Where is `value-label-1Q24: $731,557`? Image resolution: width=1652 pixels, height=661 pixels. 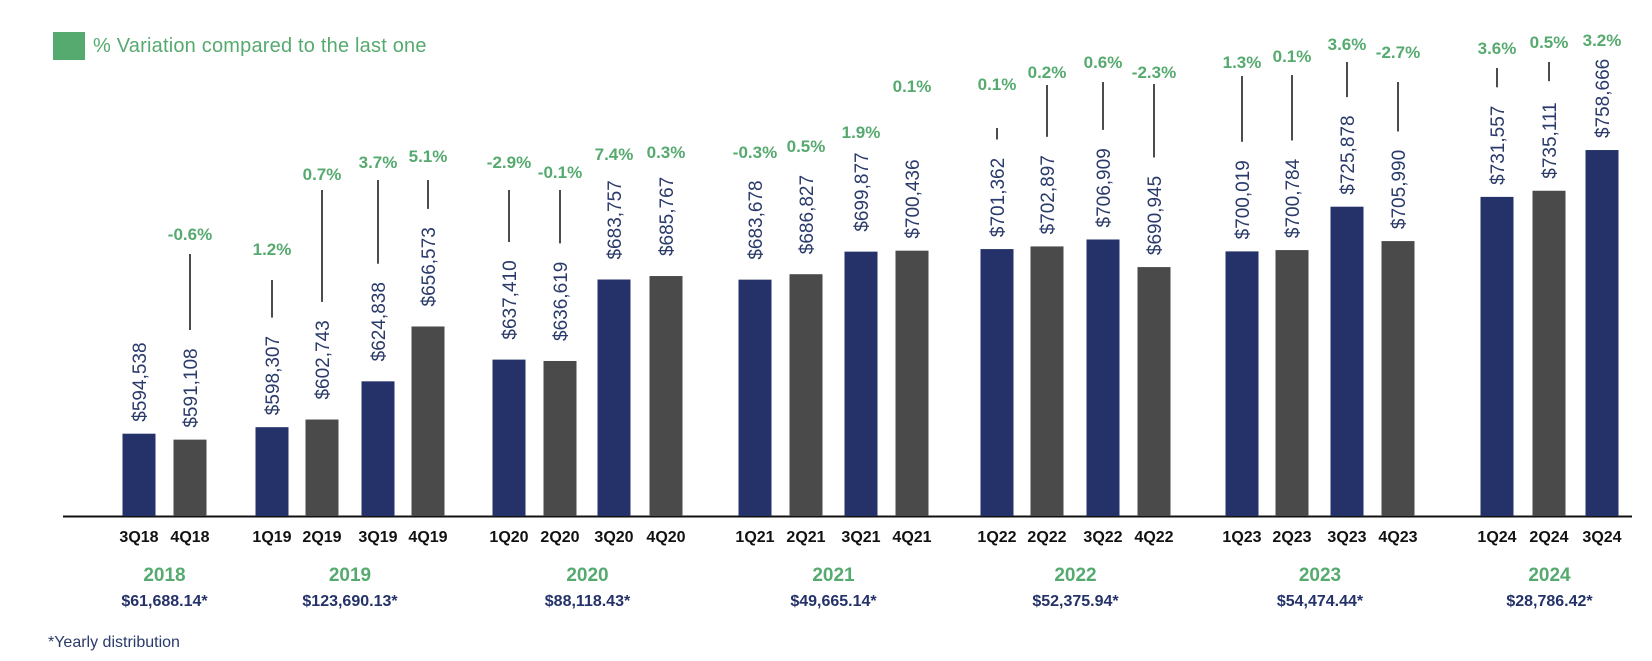
value-label-1Q24: $731,557 is located at coordinates (1498, 145).